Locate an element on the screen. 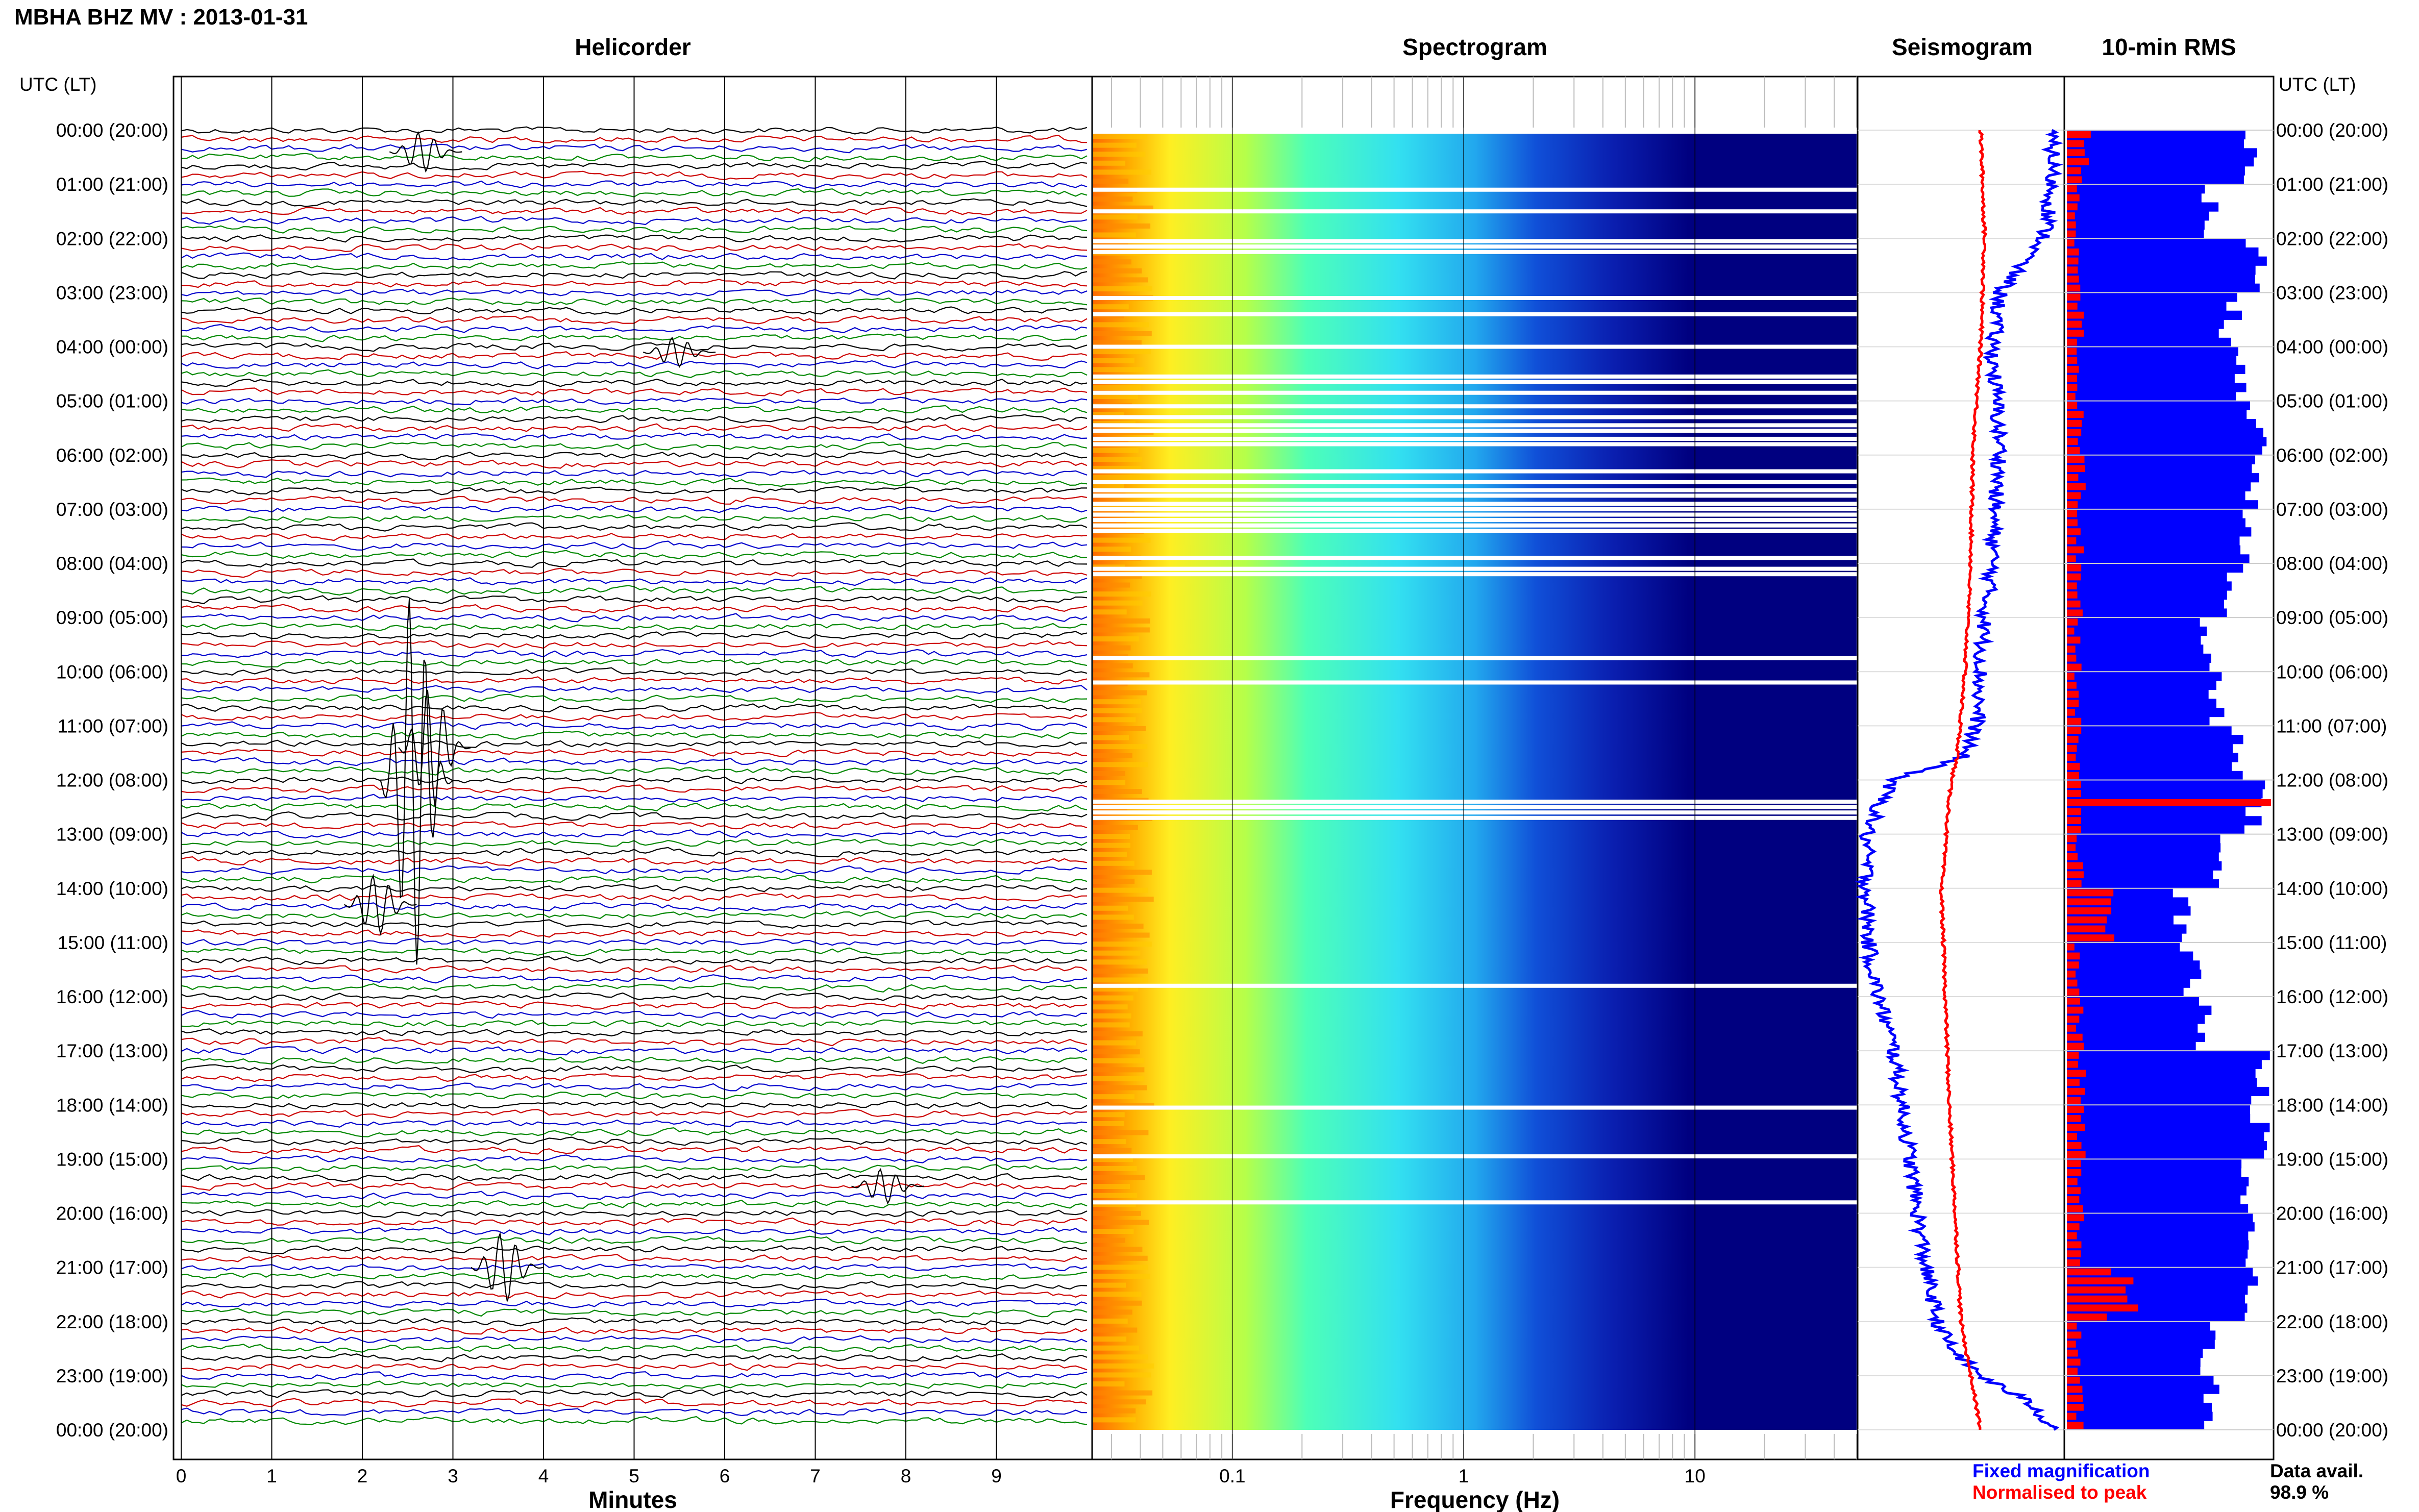 The height and width of the screenshot is (1512, 2419). hour-label: 02:00 (22:00) is located at coordinates (2332, 238).